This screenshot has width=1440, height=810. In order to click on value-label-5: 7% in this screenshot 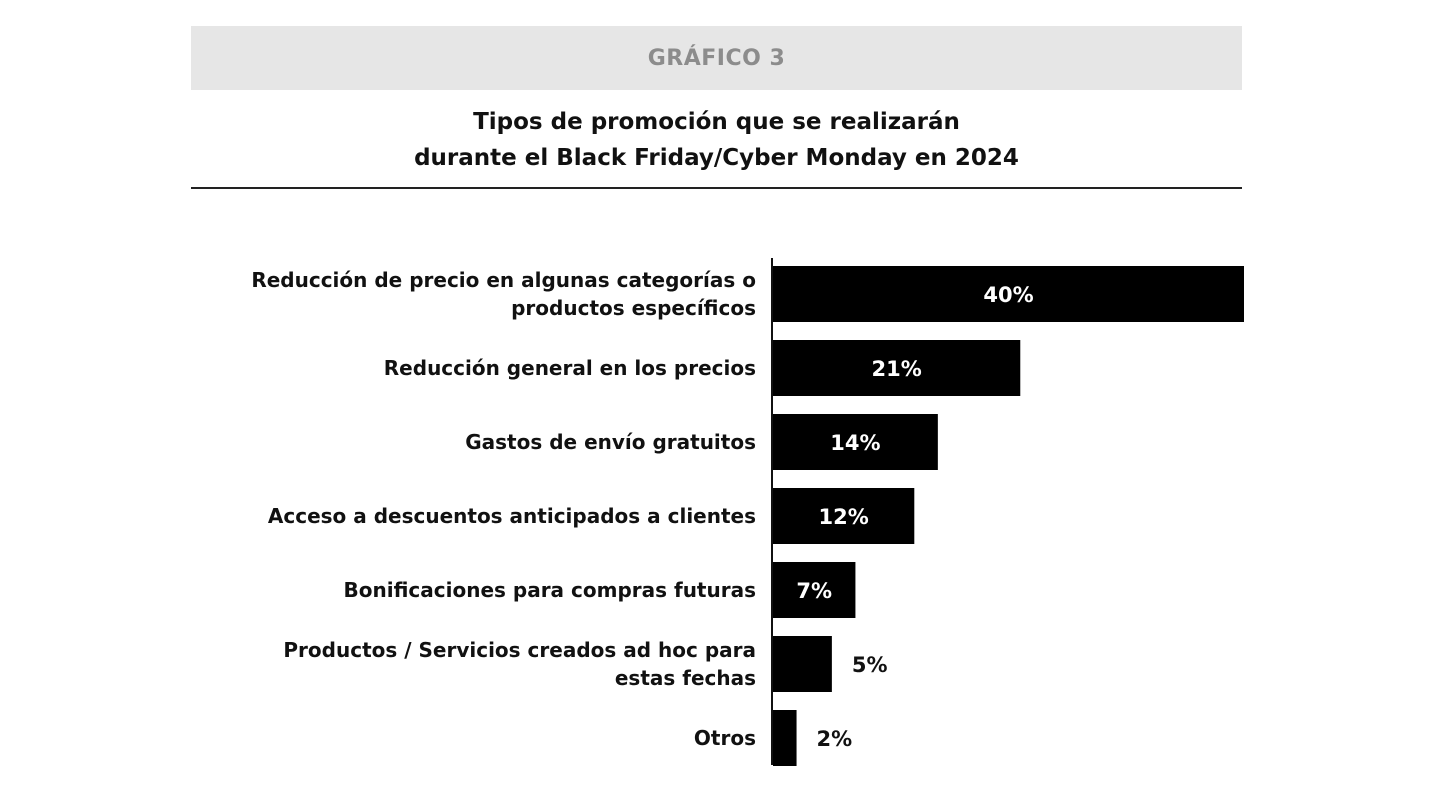, I will do `click(814, 591)`.